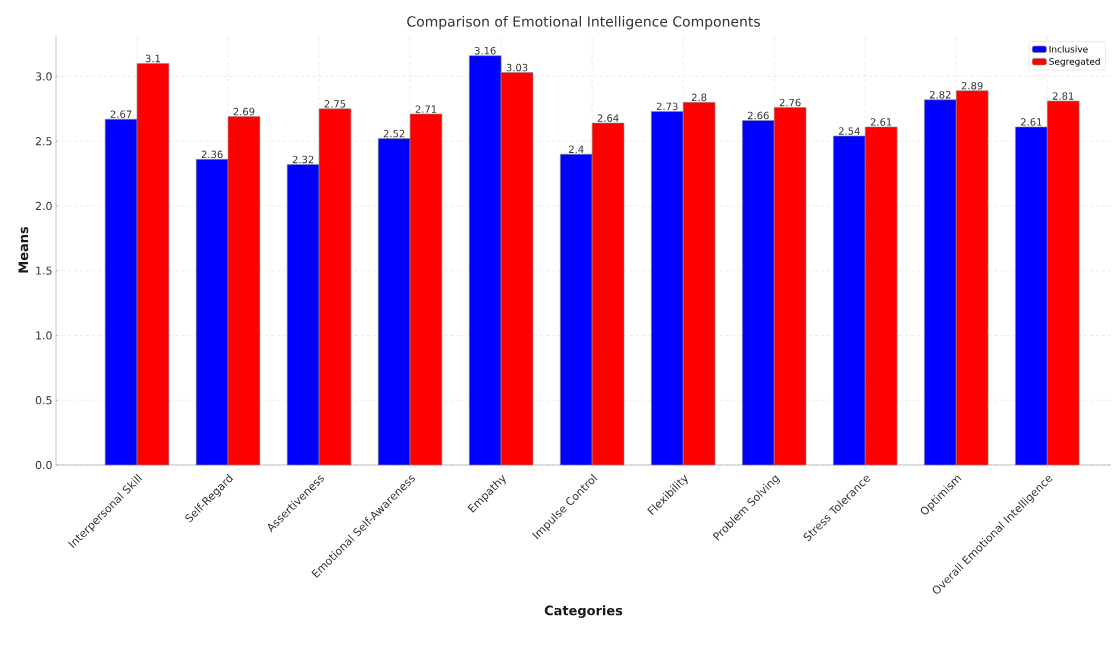 The width and height of the screenshot is (1118, 648). I want to click on data-label: 2.89, so click(972, 85).